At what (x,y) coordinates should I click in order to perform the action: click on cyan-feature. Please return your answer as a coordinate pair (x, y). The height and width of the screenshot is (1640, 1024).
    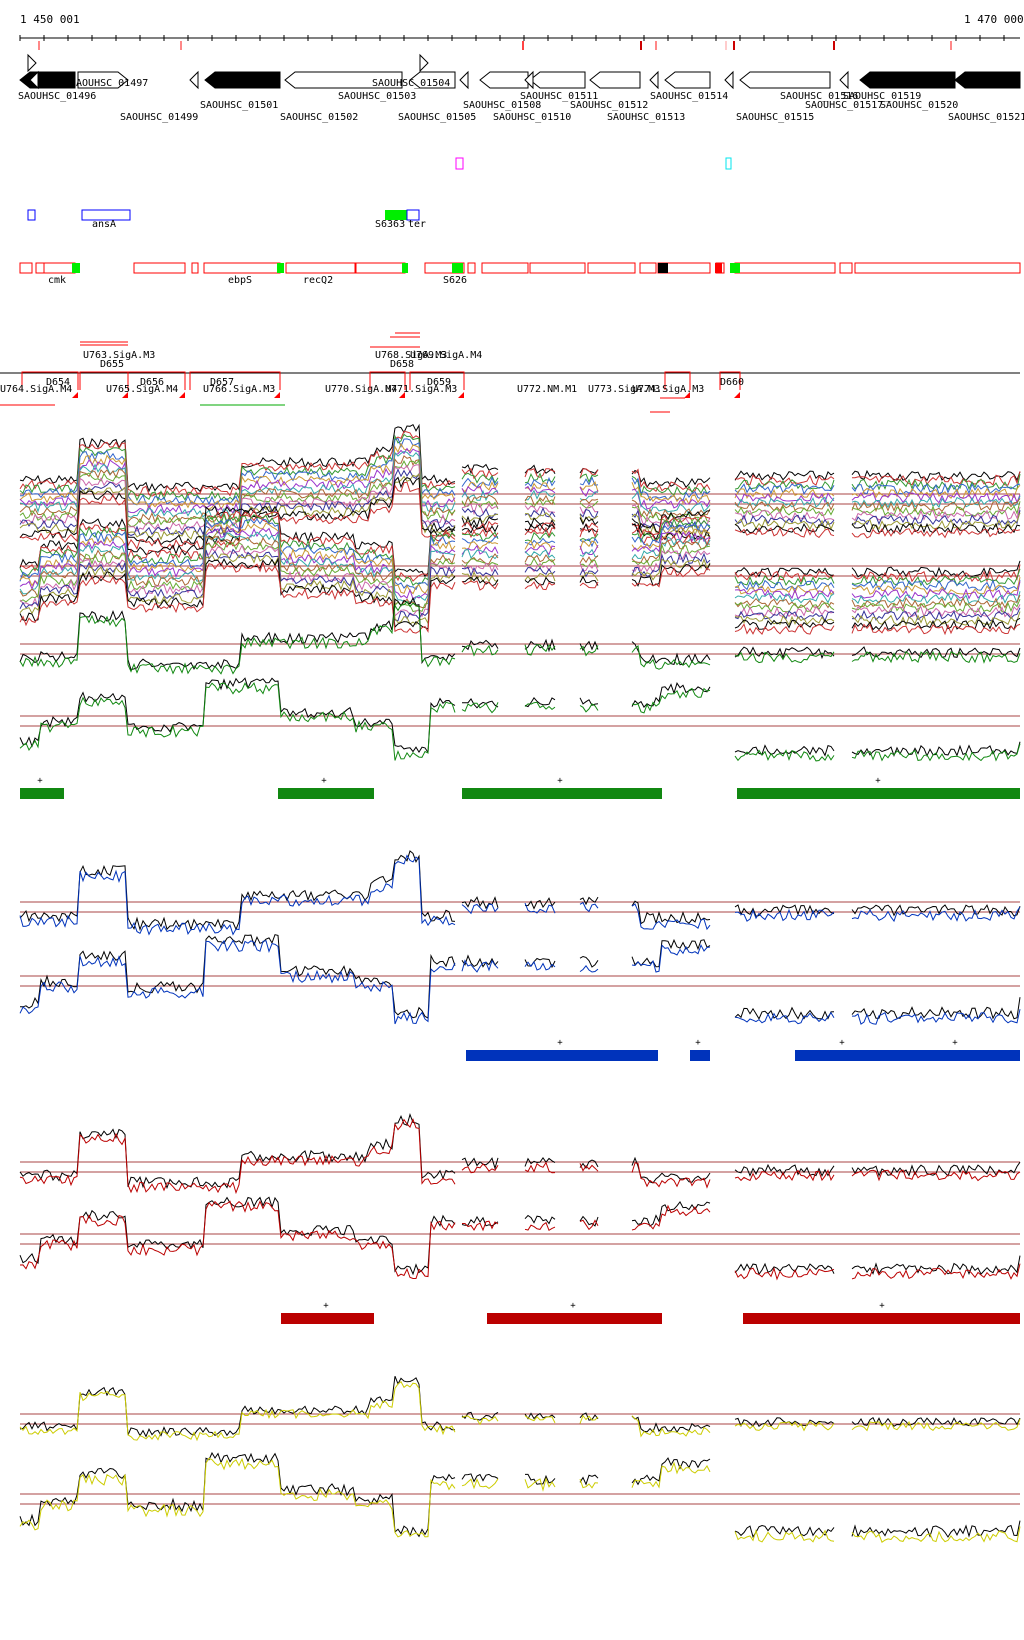
    Looking at the image, I should click on (728, 163).